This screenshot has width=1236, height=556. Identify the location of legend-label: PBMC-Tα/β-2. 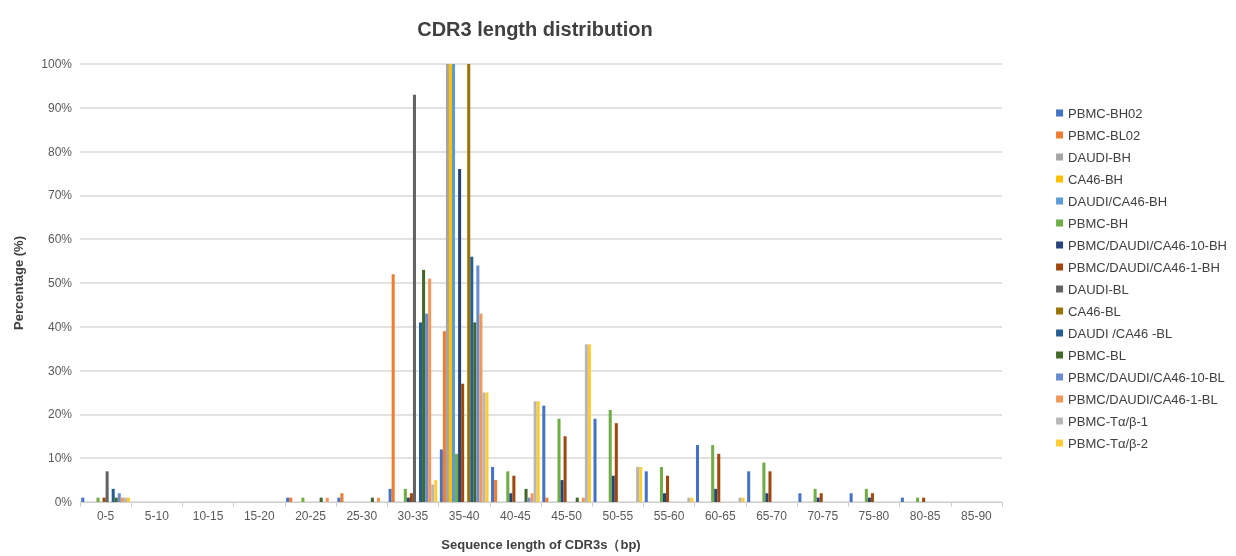
(1108, 443).